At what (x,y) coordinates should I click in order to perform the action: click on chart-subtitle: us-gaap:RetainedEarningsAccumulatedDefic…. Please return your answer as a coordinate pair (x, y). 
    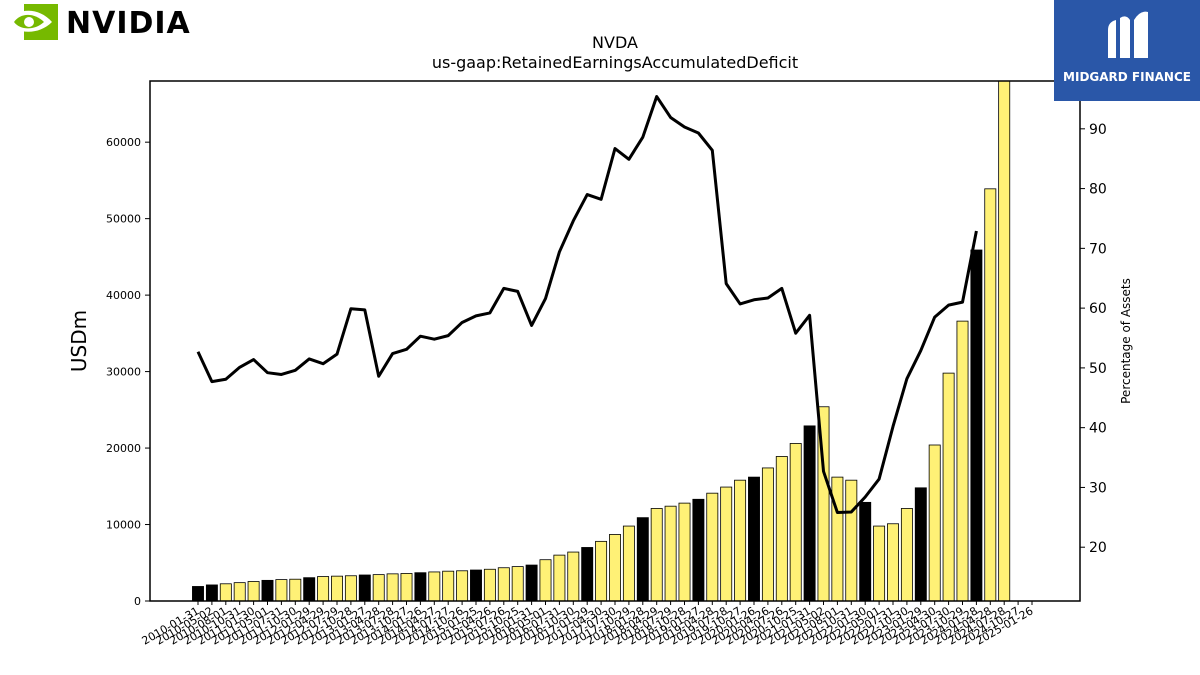
    Looking at the image, I should click on (615, 62).